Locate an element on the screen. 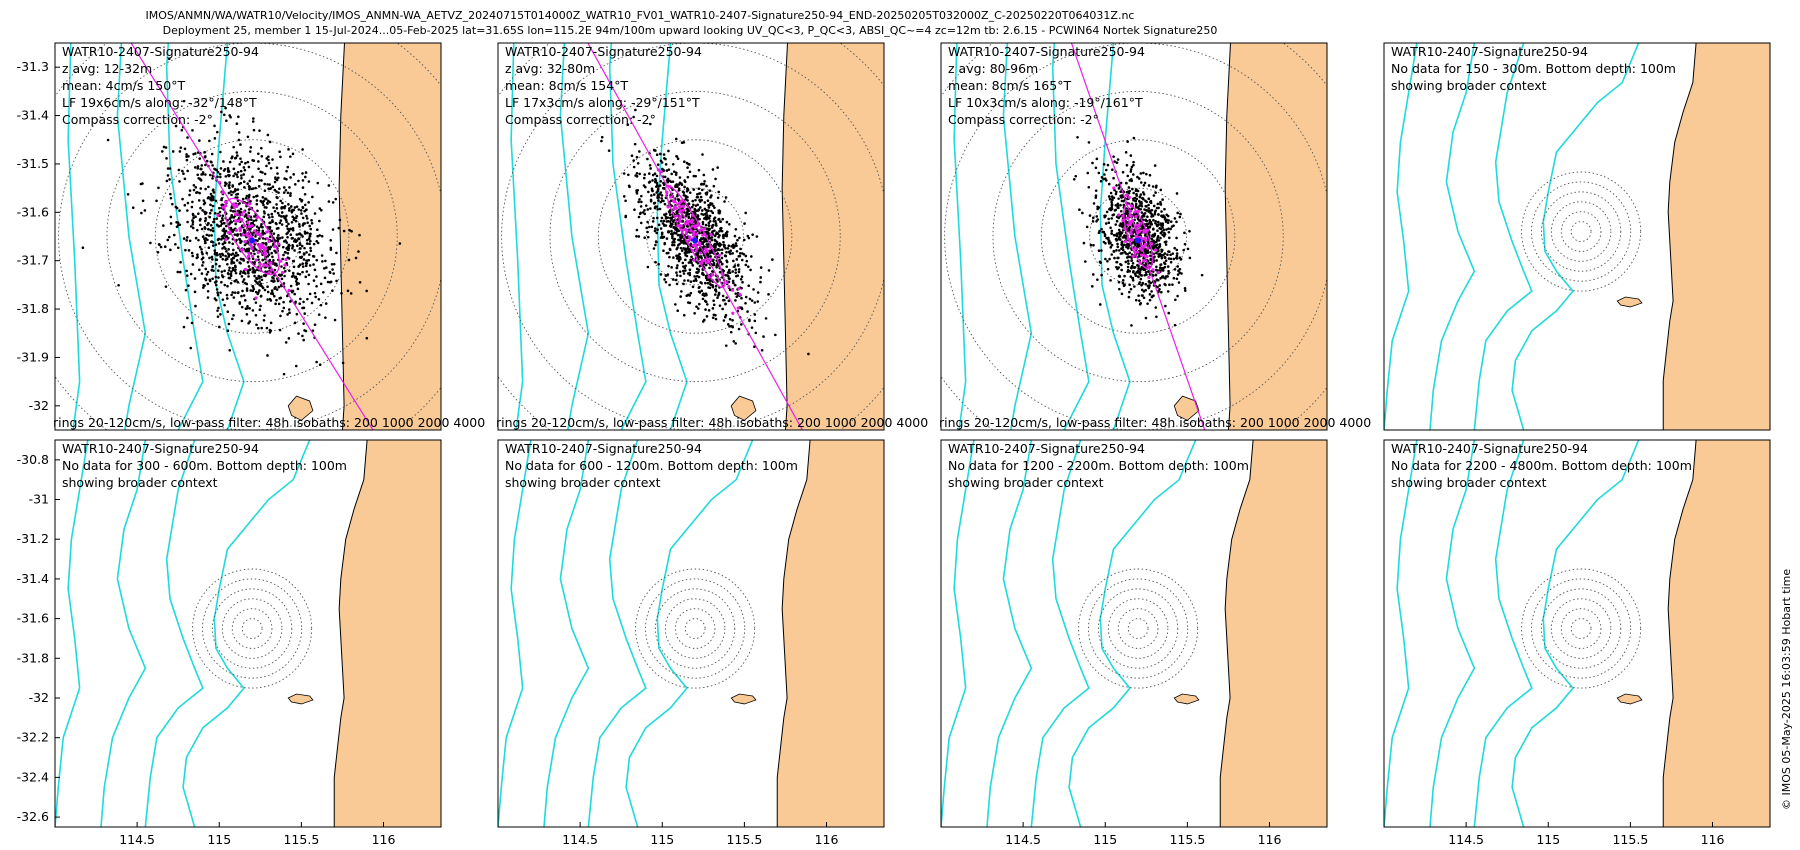  y-tick-label: -32 is located at coordinates (39, 405).